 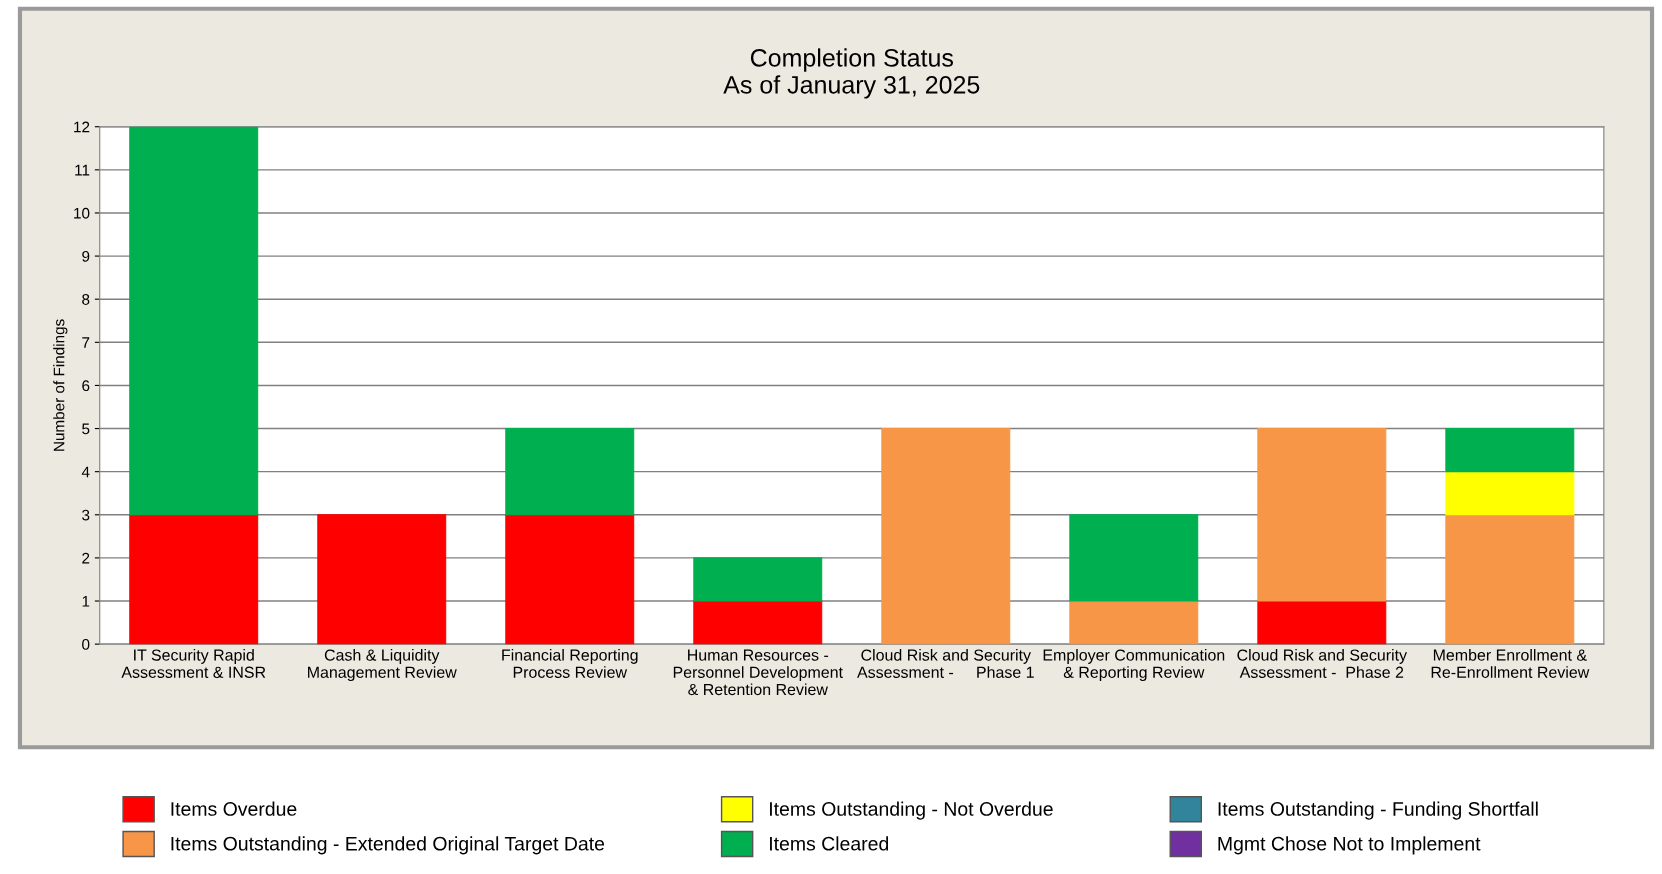 I want to click on y-tick-label: 4, so click(x=85, y=472).